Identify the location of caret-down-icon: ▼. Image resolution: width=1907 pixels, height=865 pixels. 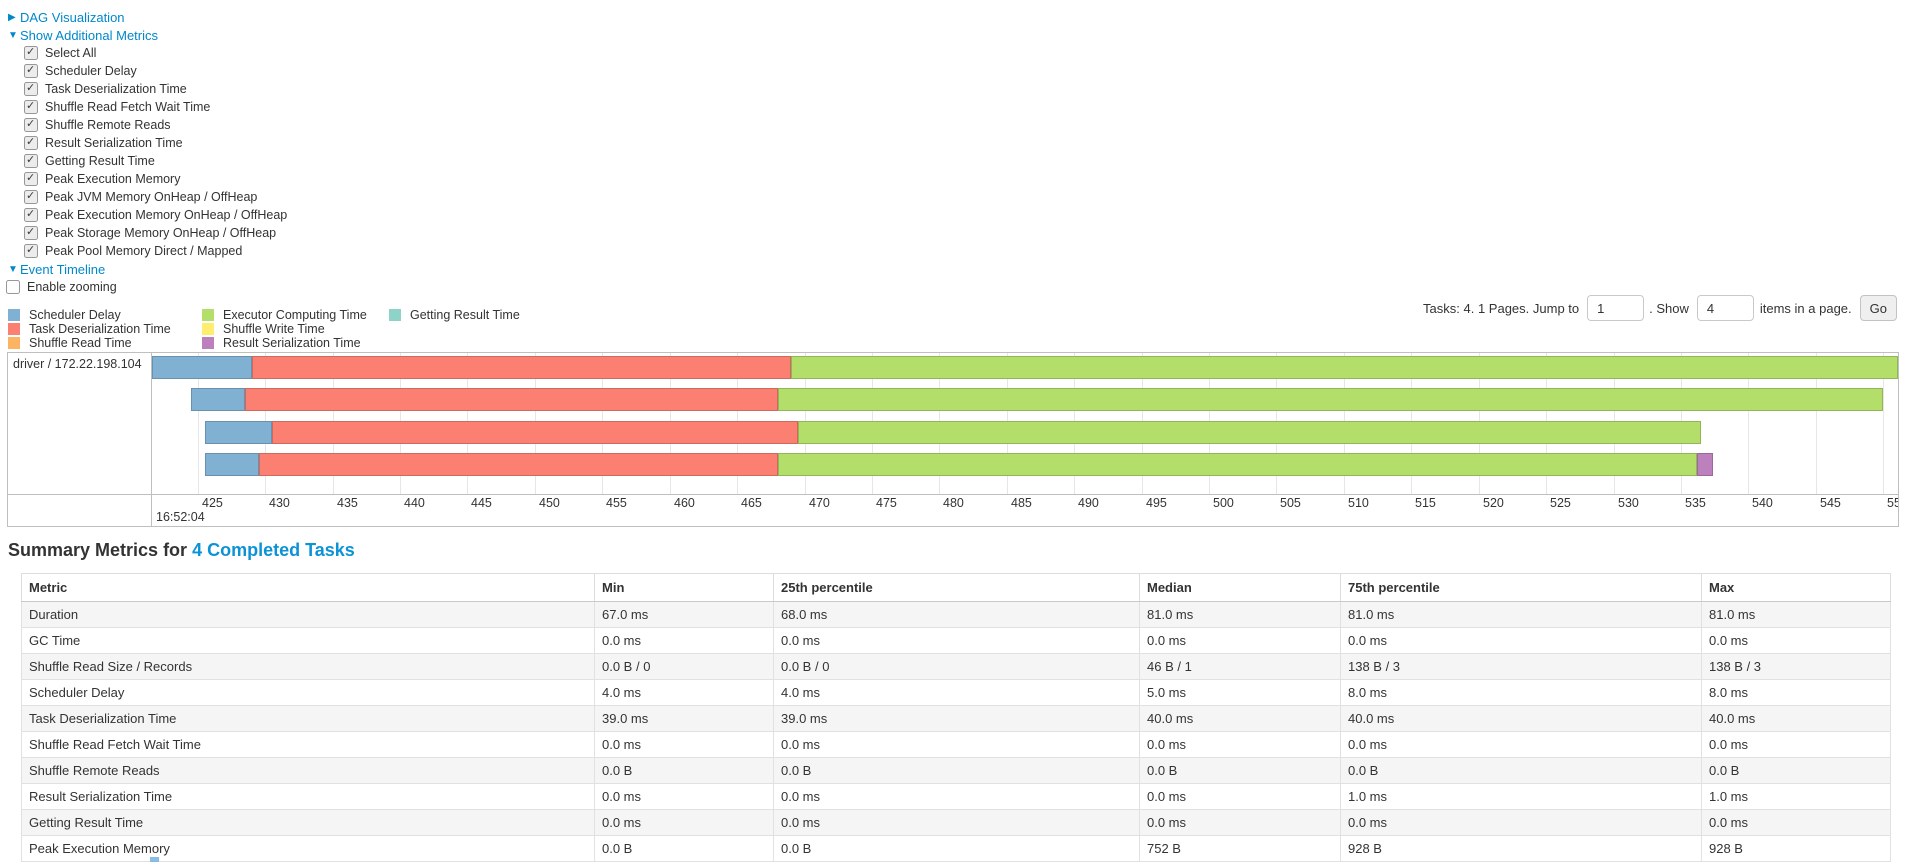
(13, 269).